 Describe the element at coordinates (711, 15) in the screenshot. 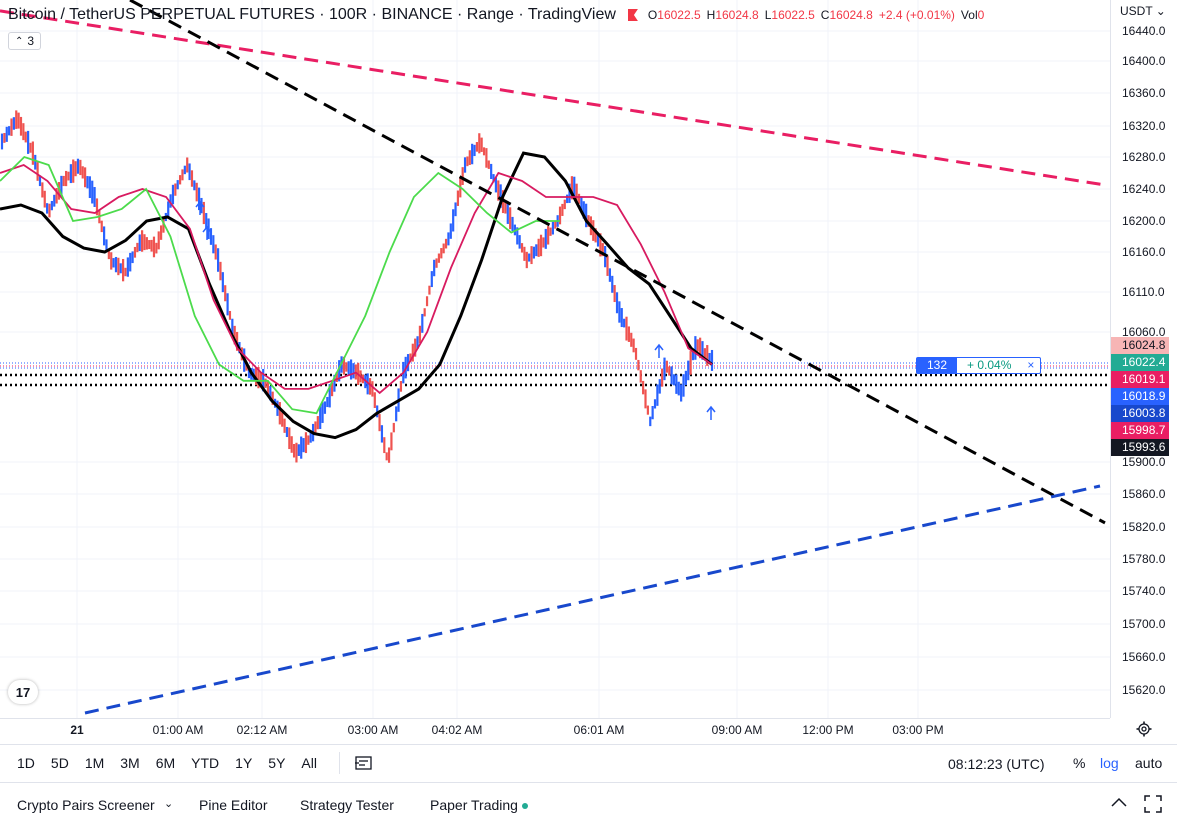

I see `high-label: H` at that location.